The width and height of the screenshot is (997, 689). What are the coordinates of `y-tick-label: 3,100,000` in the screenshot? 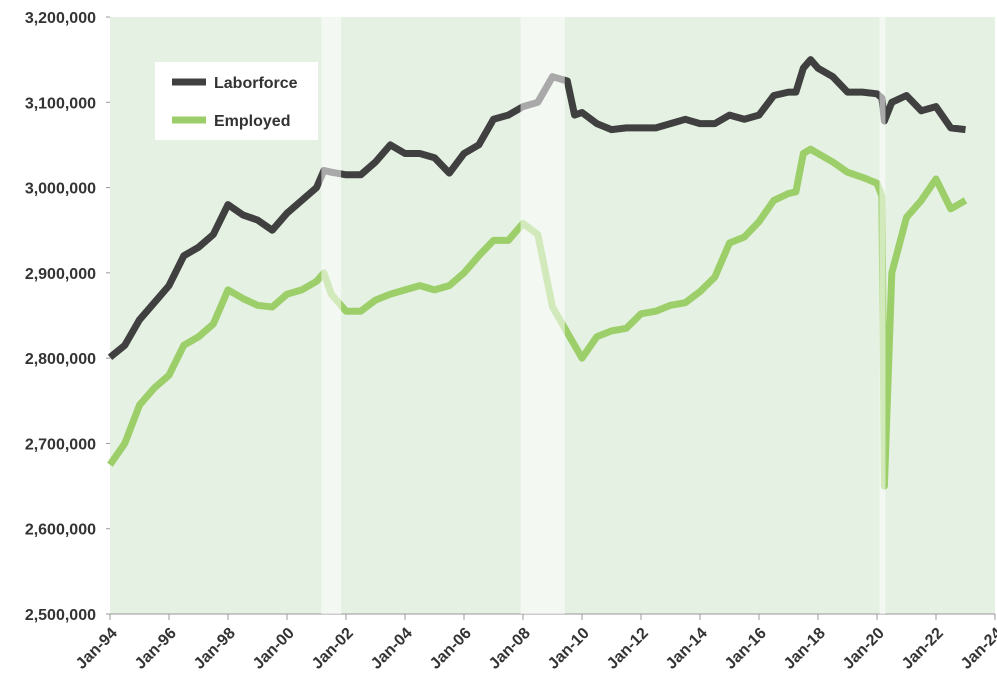 It's located at (60, 103).